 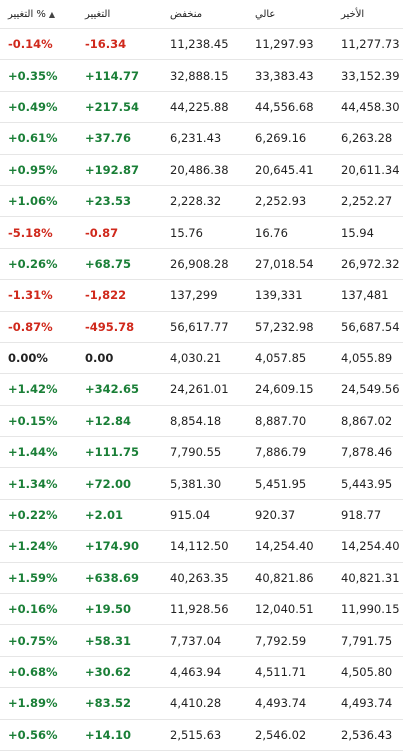 I want to click on last-cell: 14,254.40, so click(x=370, y=546).